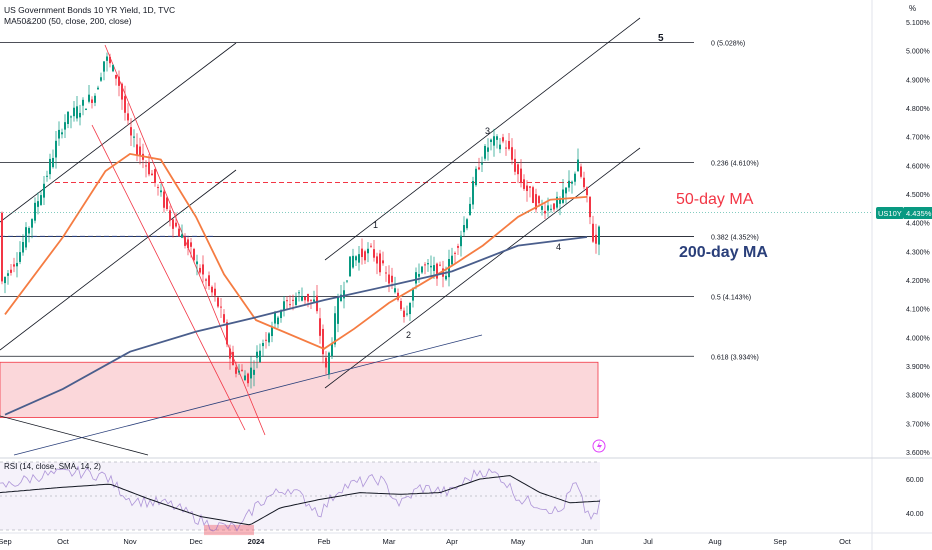 The image size is (932, 550). Describe the element at coordinates (912, 8) in the screenshot. I see `y-unit-label: %` at that location.